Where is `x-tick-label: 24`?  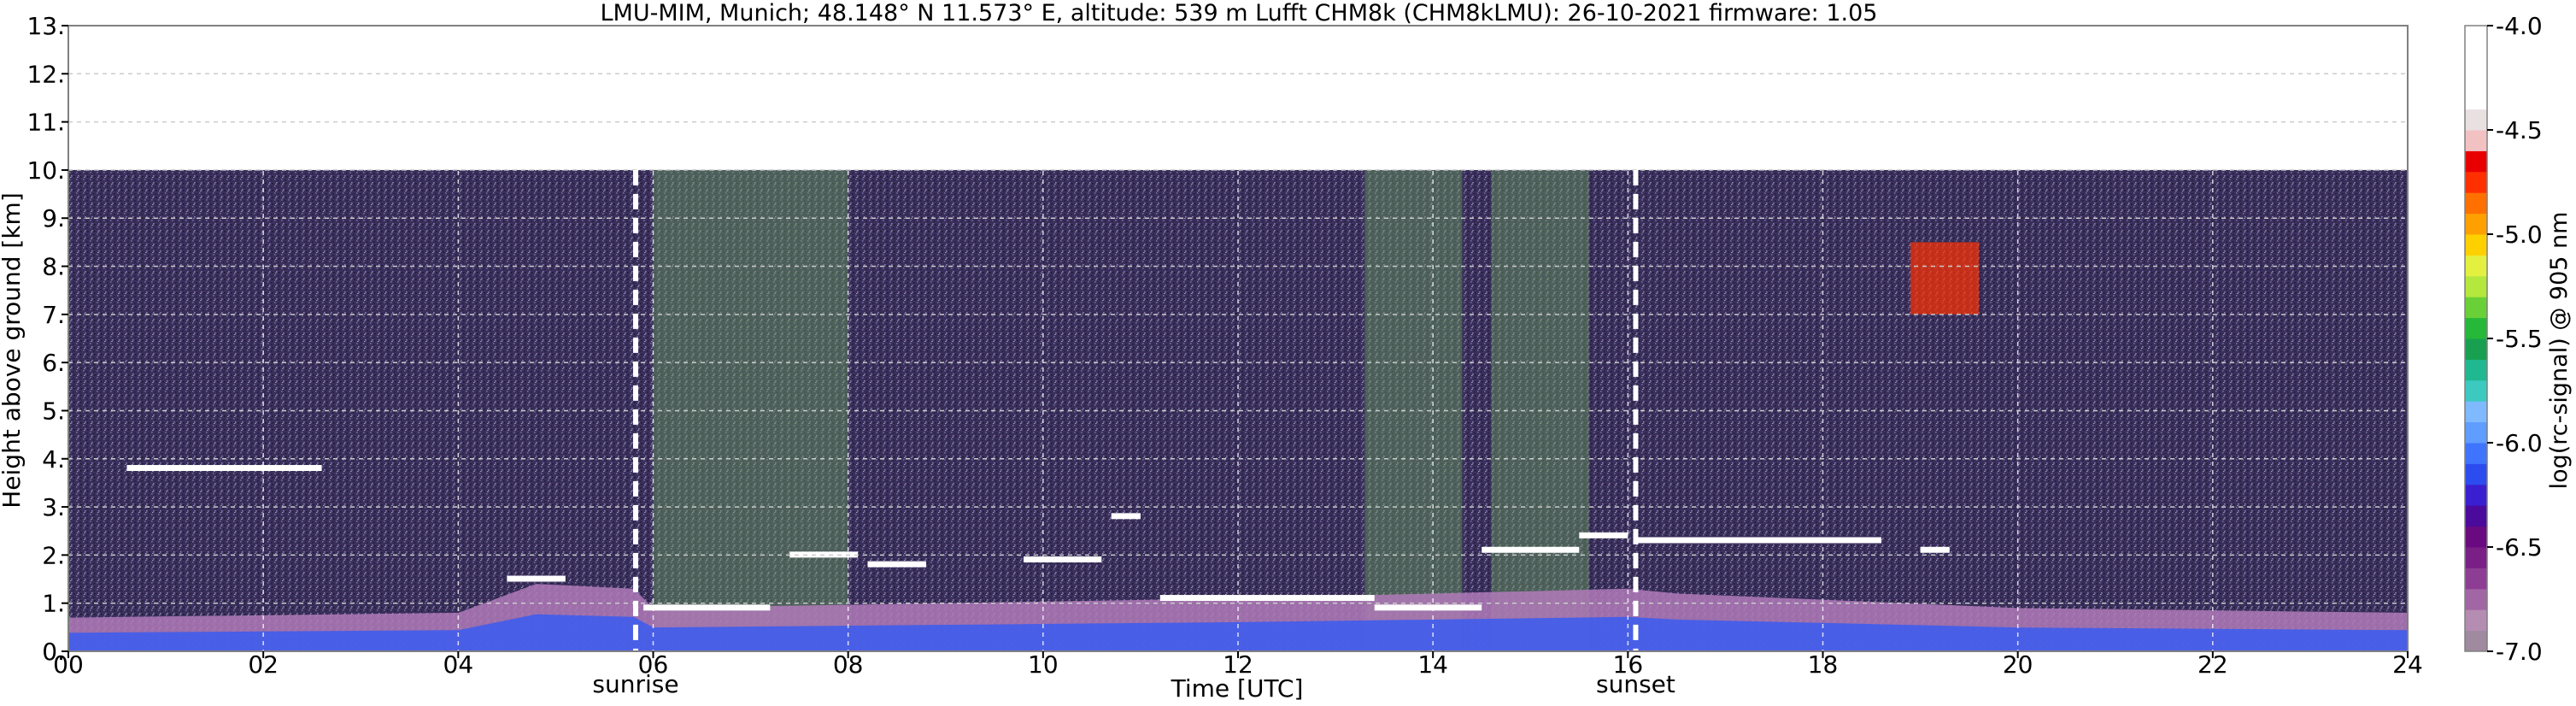
x-tick-label: 24 is located at coordinates (2407, 664).